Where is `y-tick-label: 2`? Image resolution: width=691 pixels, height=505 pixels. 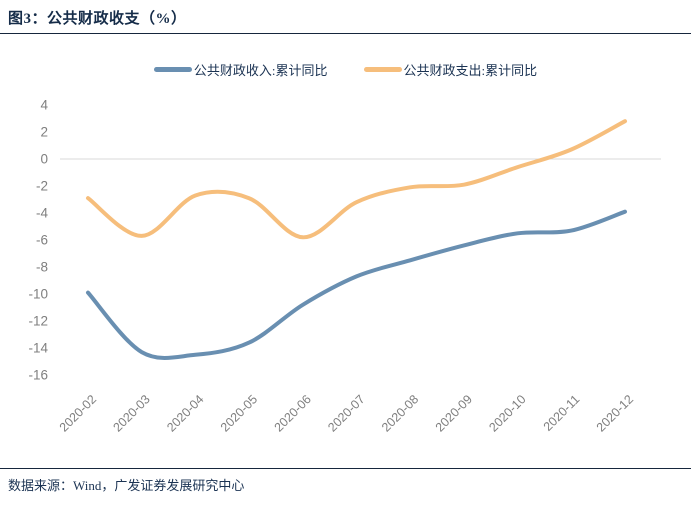 y-tick-label: 2 is located at coordinates (44, 132).